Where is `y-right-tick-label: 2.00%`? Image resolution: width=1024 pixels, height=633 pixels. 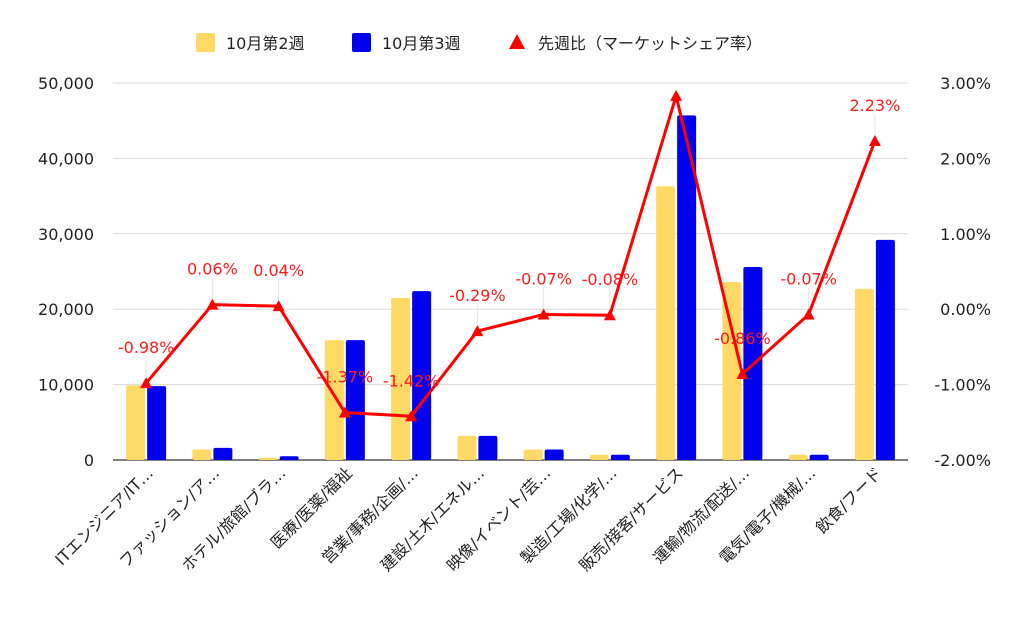 y-right-tick-label: 2.00% is located at coordinates (965, 158).